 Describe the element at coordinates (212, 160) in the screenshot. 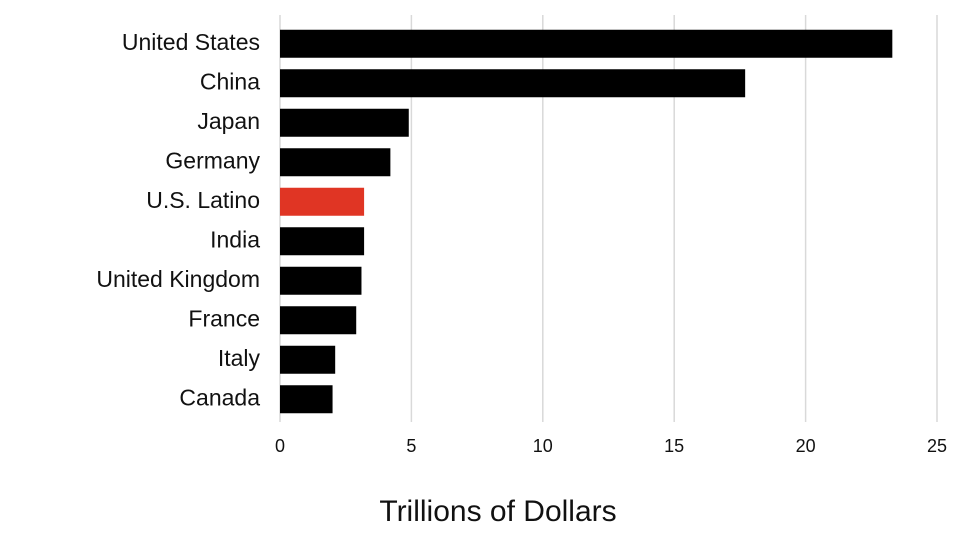

I see `y-tick-label: Germany` at that location.